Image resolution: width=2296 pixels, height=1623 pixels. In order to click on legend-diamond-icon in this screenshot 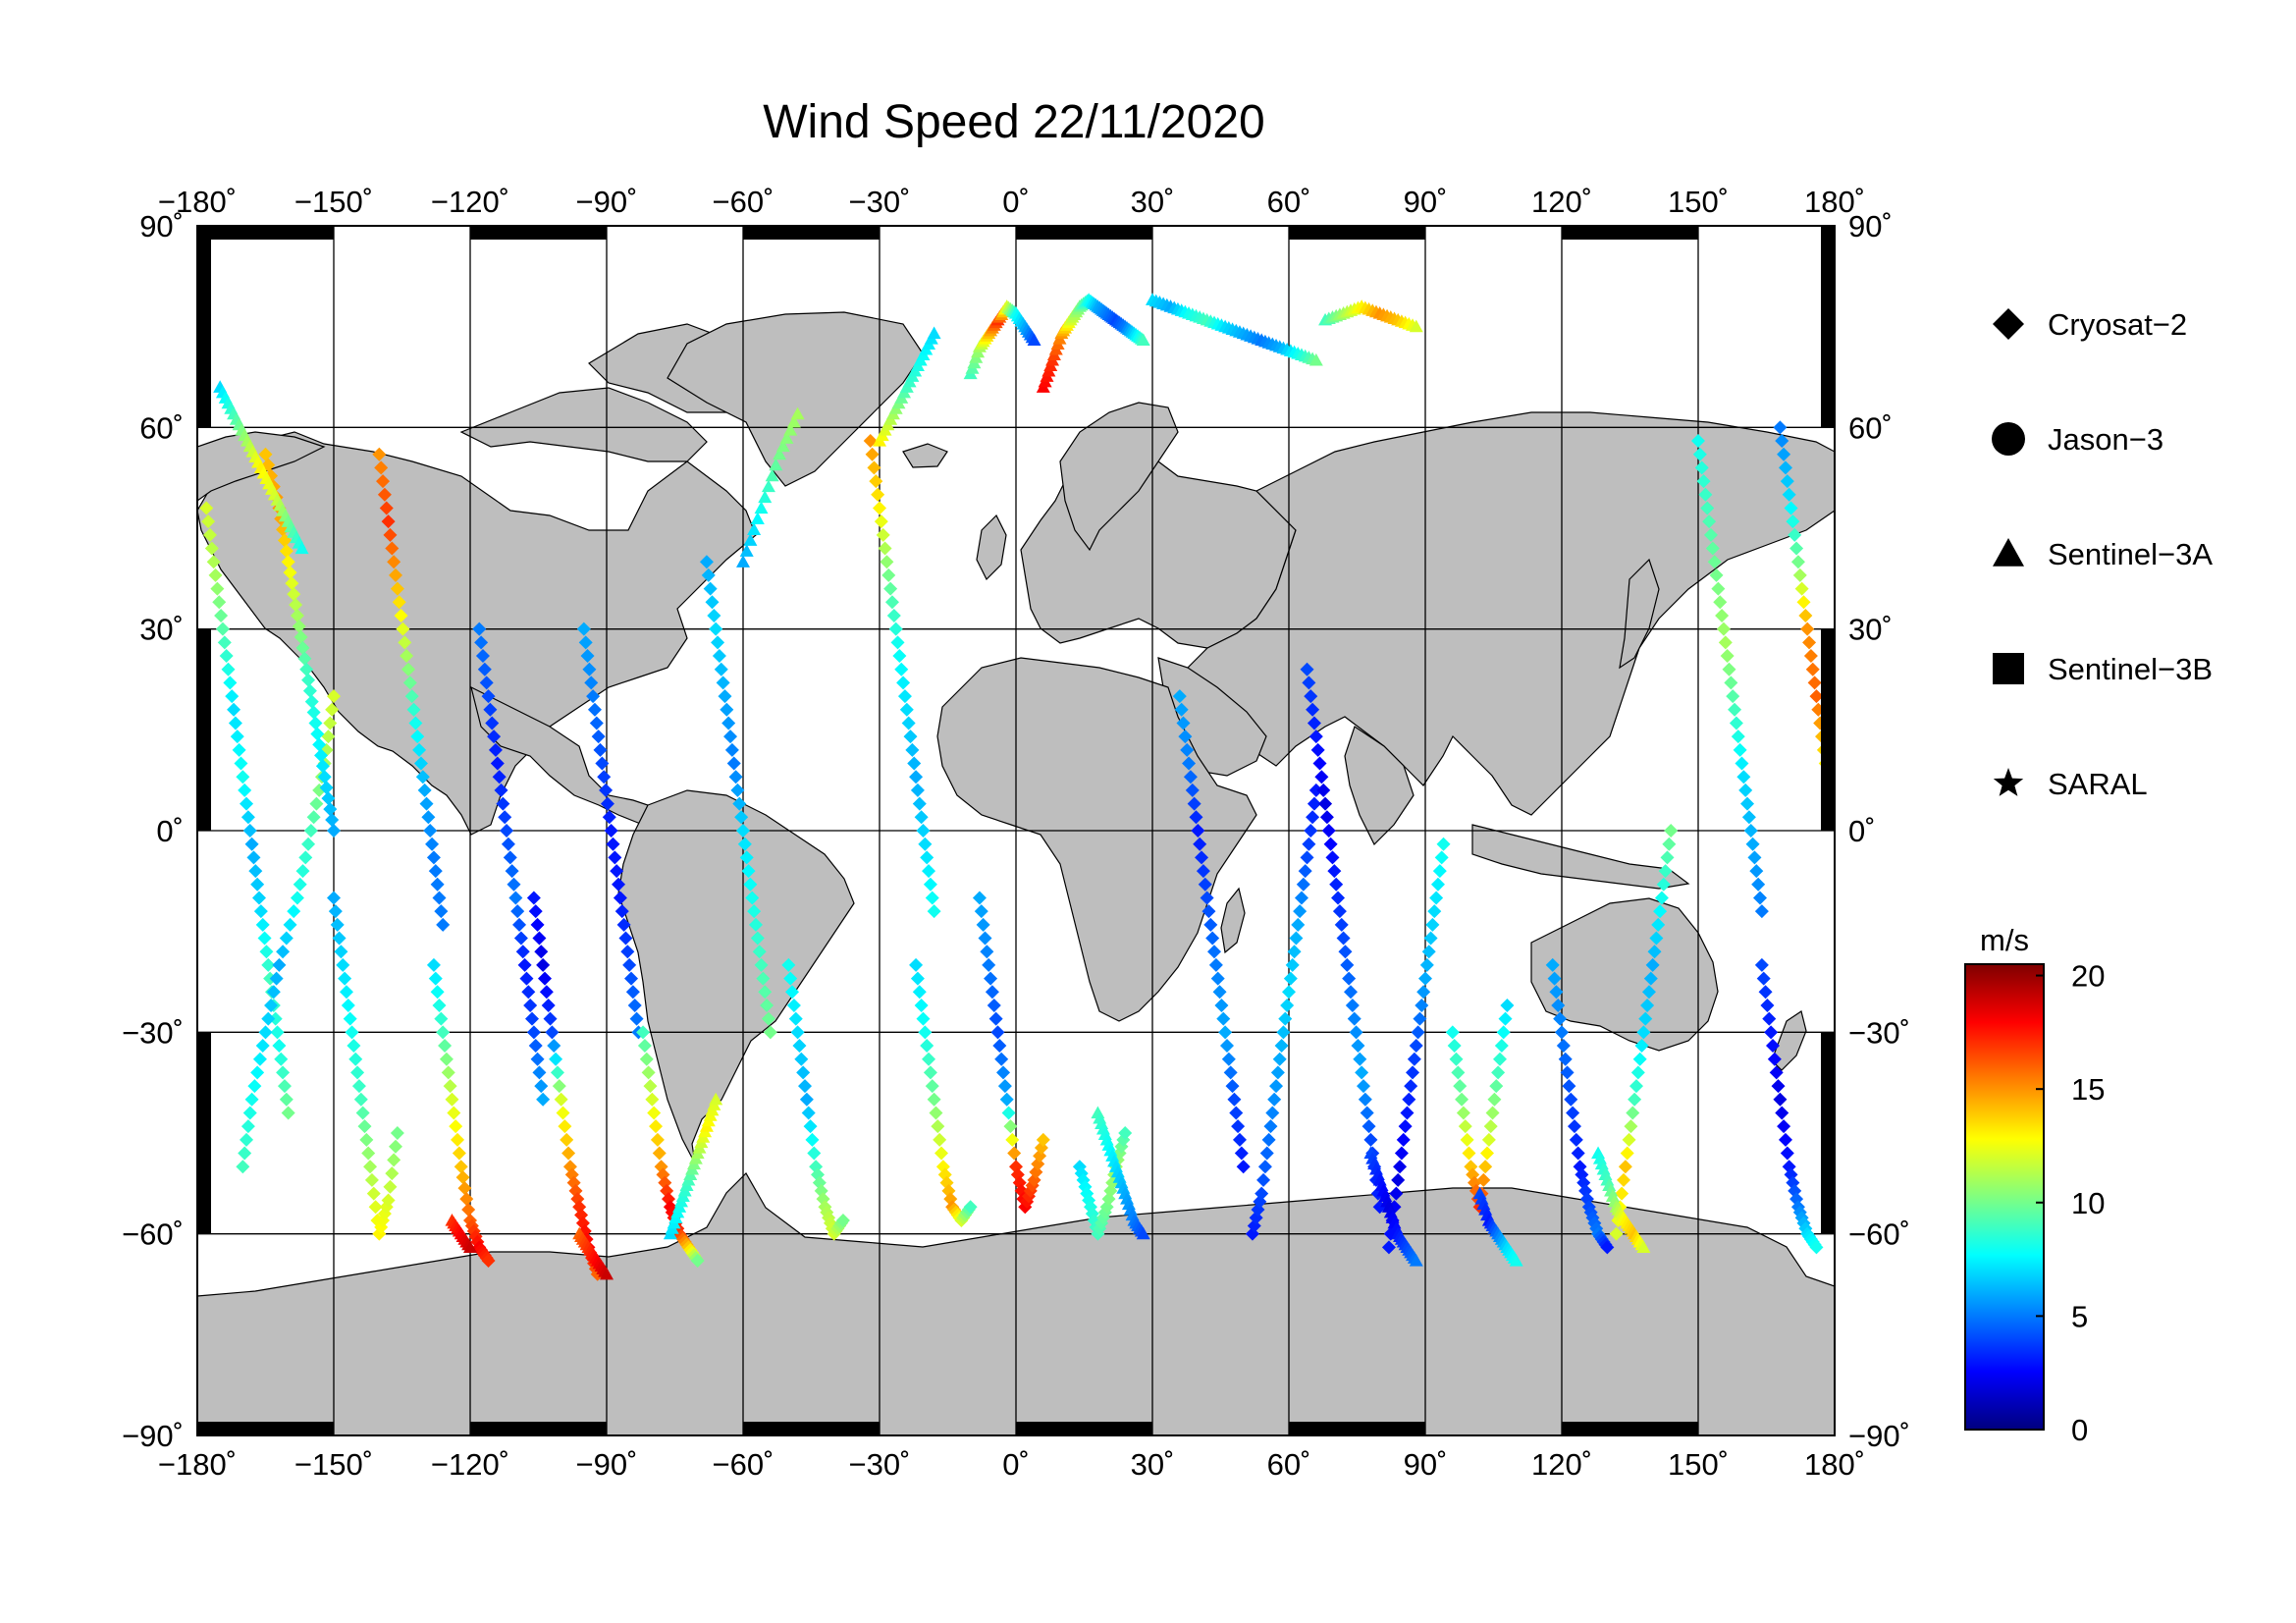, I will do `click(2008, 324)`.